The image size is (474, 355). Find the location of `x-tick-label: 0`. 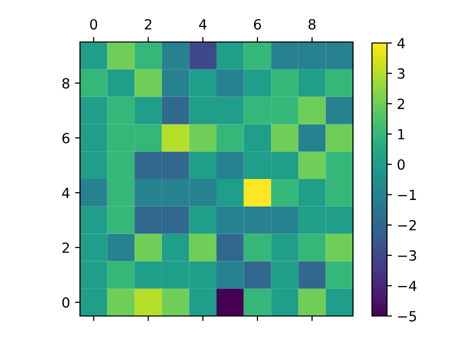

x-tick-label: 0 is located at coordinates (94, 24).